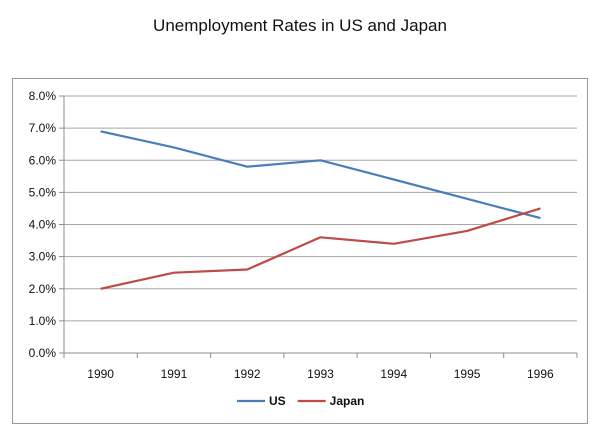  What do you see at coordinates (43, 321) in the screenshot?
I see `y-tick-label: 1.0%` at bounding box center [43, 321].